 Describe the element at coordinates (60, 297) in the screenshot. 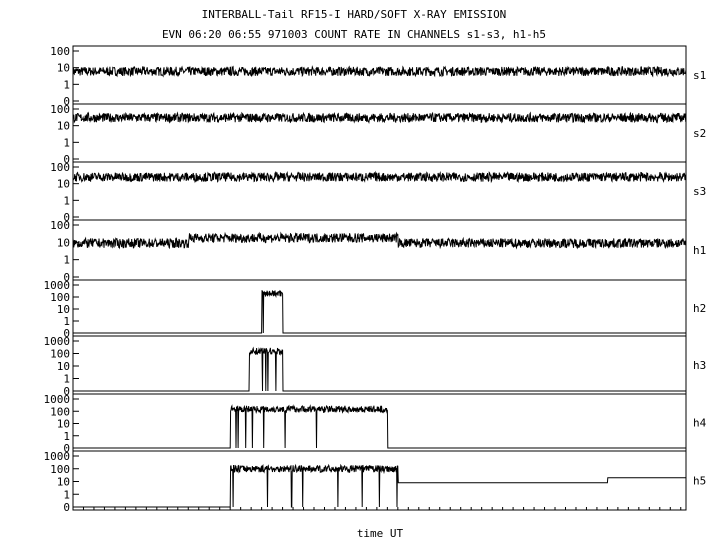

I see `y-tick-label-h2-1: 100` at that location.